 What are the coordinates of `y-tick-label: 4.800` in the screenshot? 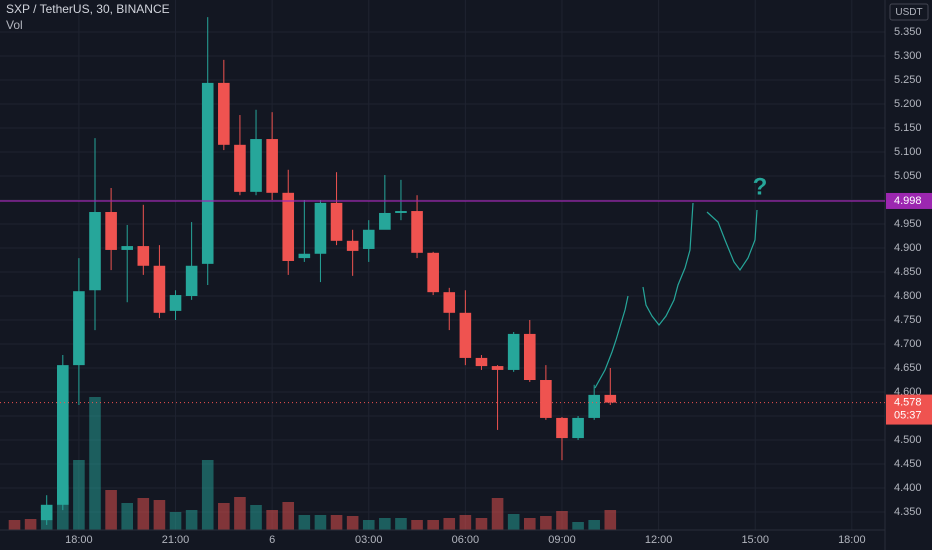 It's located at (908, 296).